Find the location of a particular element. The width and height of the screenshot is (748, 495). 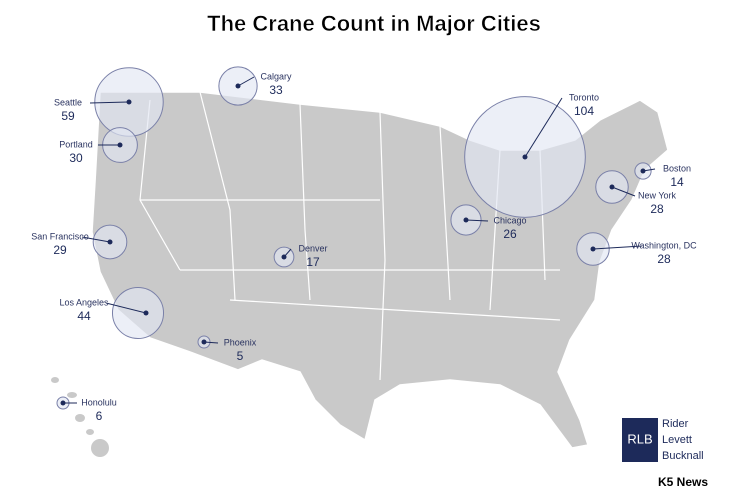

logo-mark: RLB is located at coordinates (639, 438).